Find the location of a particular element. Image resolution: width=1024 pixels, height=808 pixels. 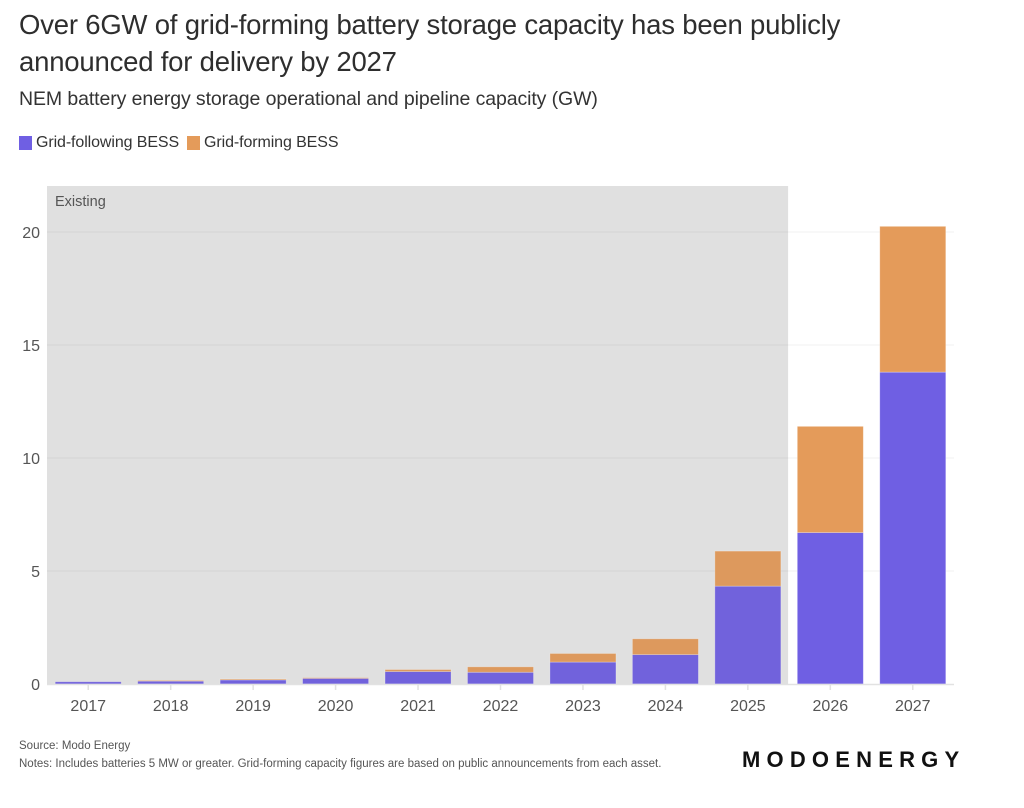

x-tick-label: 2021 is located at coordinates (418, 706).